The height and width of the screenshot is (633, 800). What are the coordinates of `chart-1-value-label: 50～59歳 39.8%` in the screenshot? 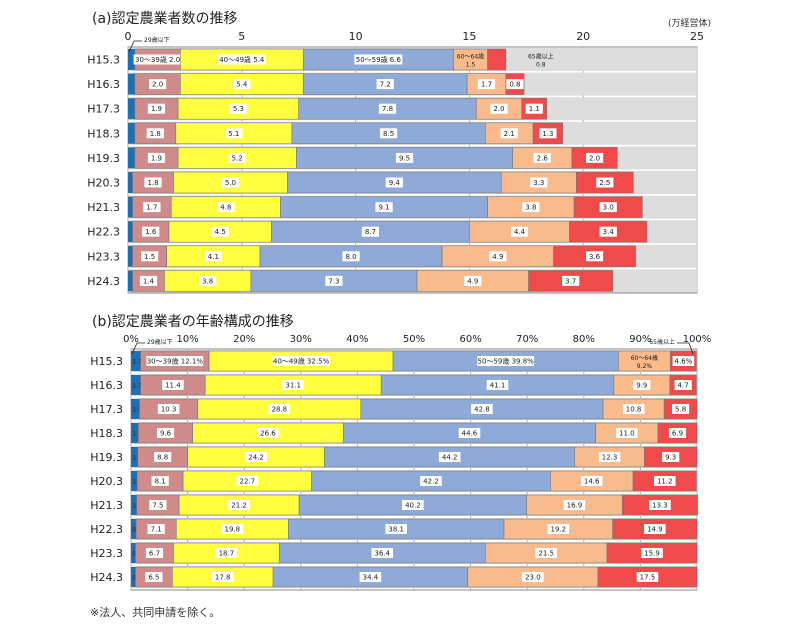 It's located at (506, 361).